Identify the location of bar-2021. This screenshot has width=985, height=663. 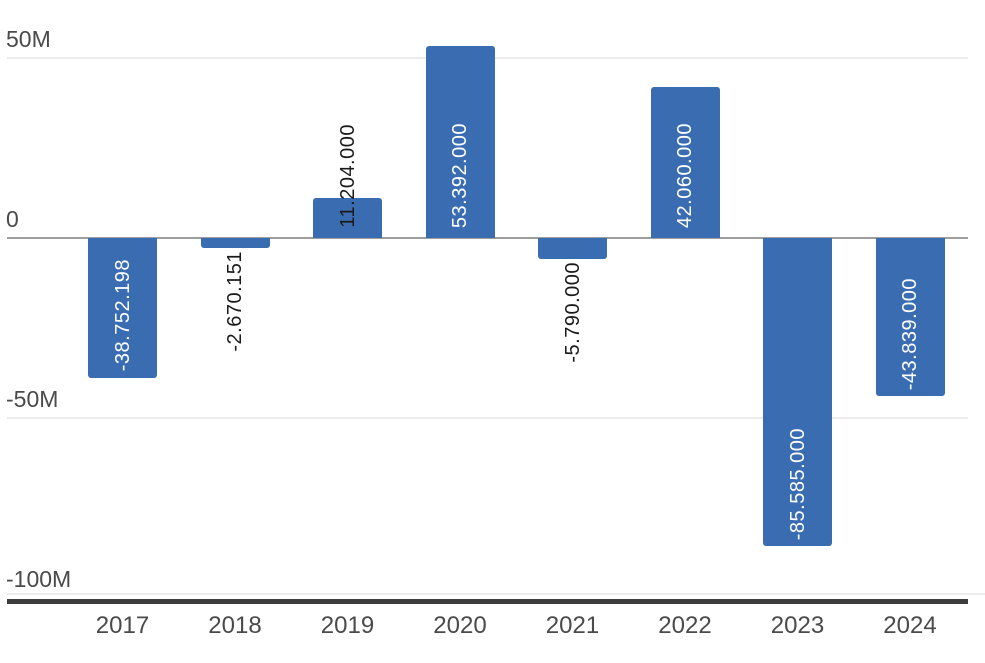
(572, 248).